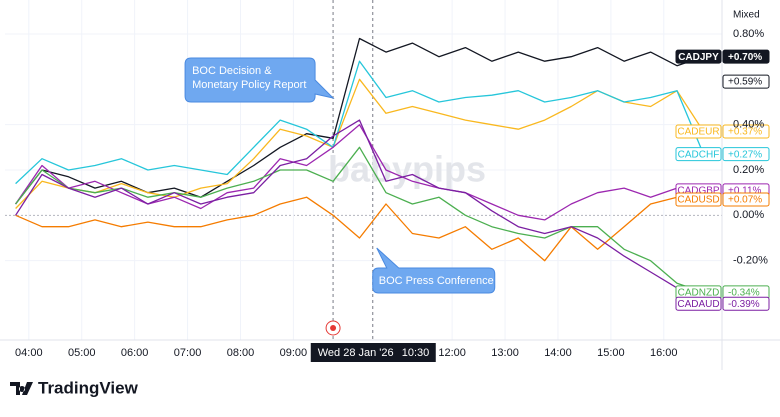 This screenshot has width=780, height=417. What do you see at coordinates (748, 215) in the screenshot?
I see `y-tick-label: 0.00%` at bounding box center [748, 215].